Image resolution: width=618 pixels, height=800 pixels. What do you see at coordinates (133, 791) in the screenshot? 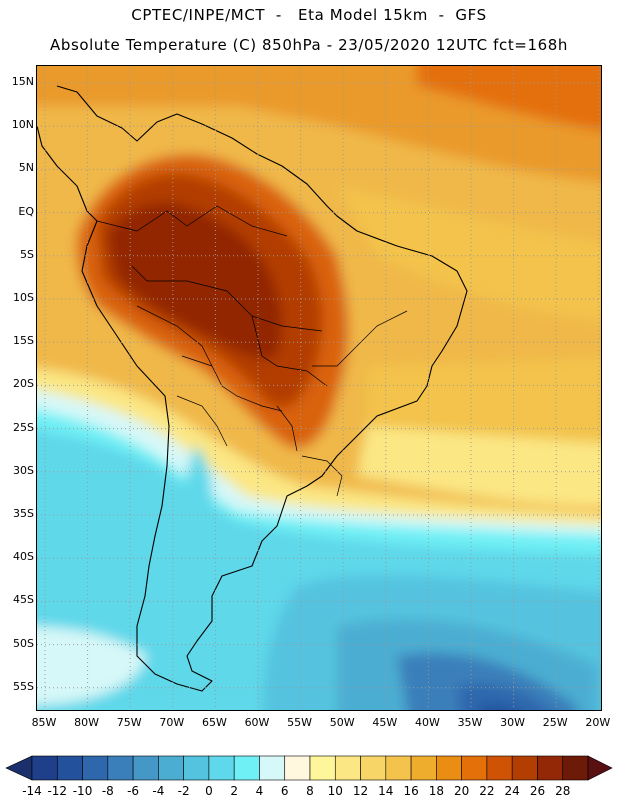
I see `colorbar-tick: -6` at bounding box center [133, 791].